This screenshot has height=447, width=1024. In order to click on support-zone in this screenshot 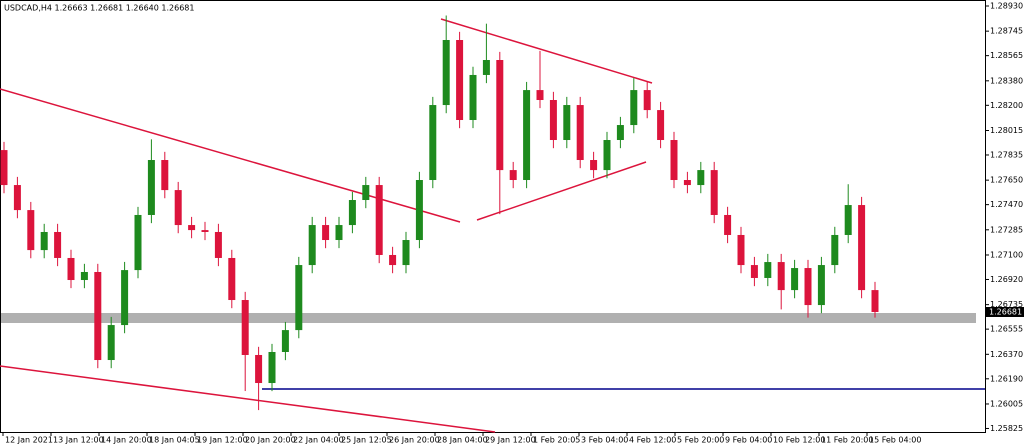, I will do `click(488, 318)`.